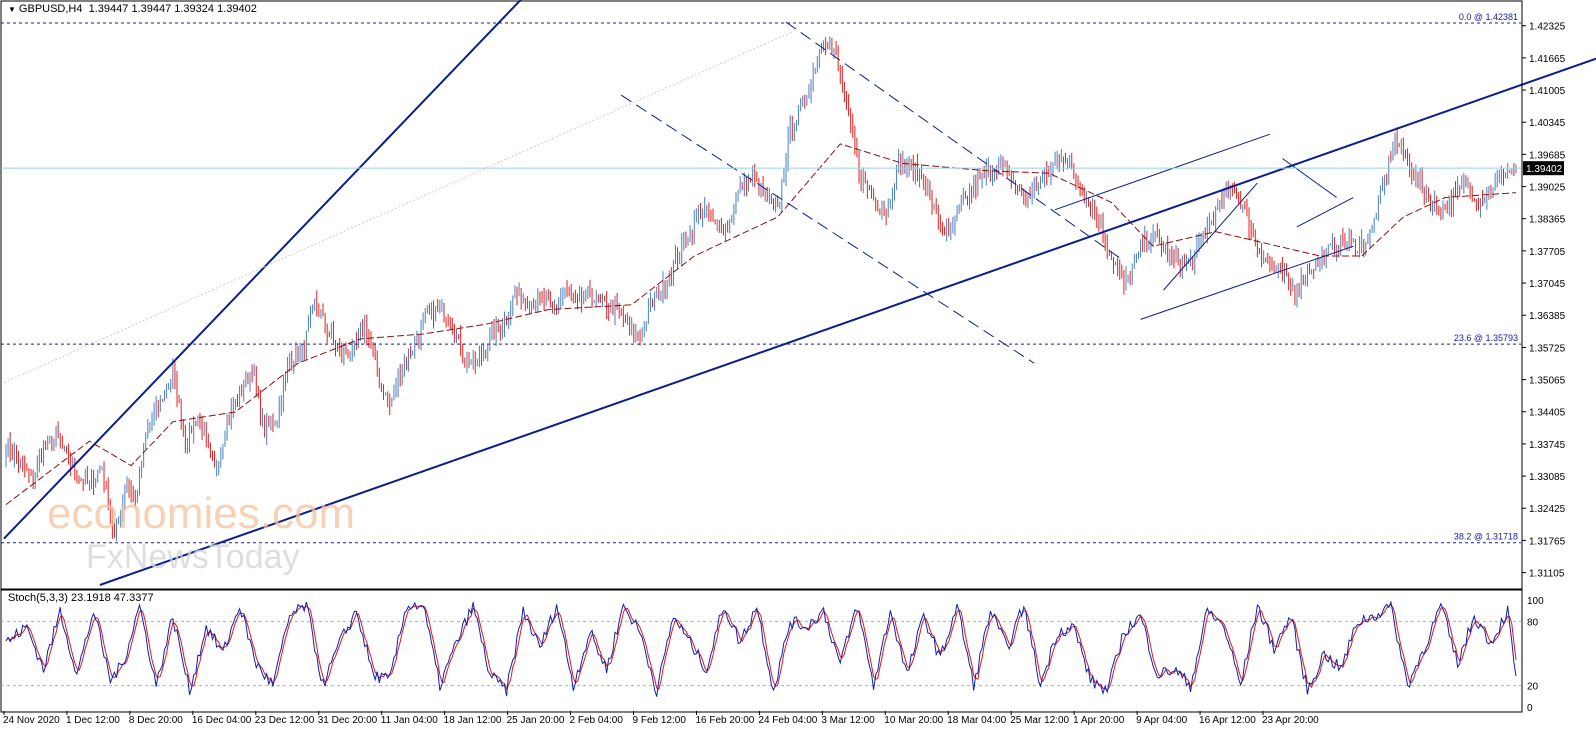  Describe the element at coordinates (1547, 220) in the screenshot. I see `price-tick-label: 1.38365` at that location.